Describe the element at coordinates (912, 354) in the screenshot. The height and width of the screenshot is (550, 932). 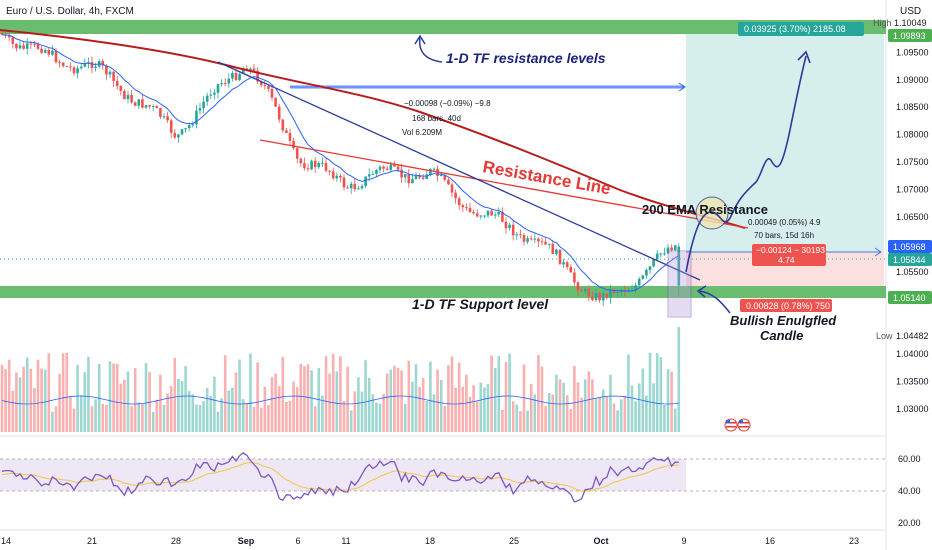
I see `price-tick-label: 1.04000` at that location.